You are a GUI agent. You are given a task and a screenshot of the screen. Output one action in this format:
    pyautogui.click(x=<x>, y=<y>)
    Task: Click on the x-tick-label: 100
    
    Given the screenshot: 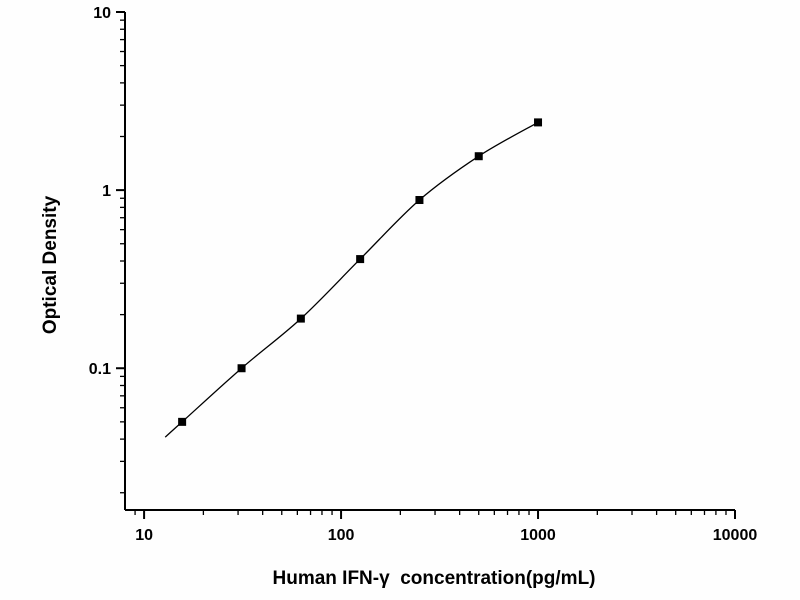 What is the action you would take?
    pyautogui.click(x=341, y=535)
    